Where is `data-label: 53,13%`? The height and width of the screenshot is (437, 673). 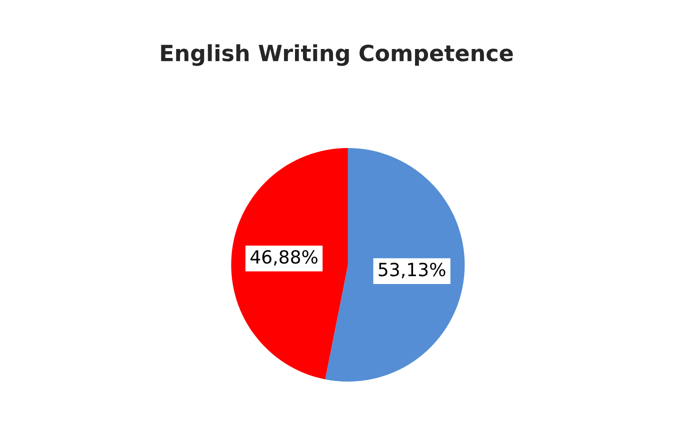
data-label: 53,13% is located at coordinates (412, 270).